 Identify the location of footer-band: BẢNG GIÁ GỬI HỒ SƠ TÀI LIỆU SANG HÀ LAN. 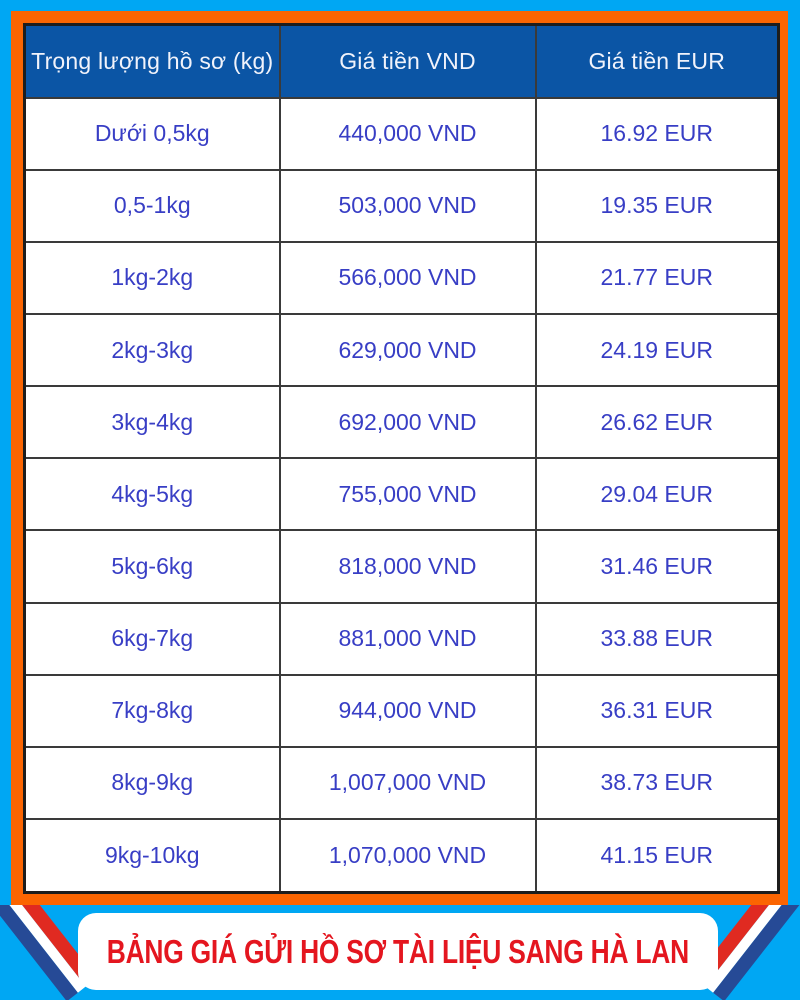
(400, 952).